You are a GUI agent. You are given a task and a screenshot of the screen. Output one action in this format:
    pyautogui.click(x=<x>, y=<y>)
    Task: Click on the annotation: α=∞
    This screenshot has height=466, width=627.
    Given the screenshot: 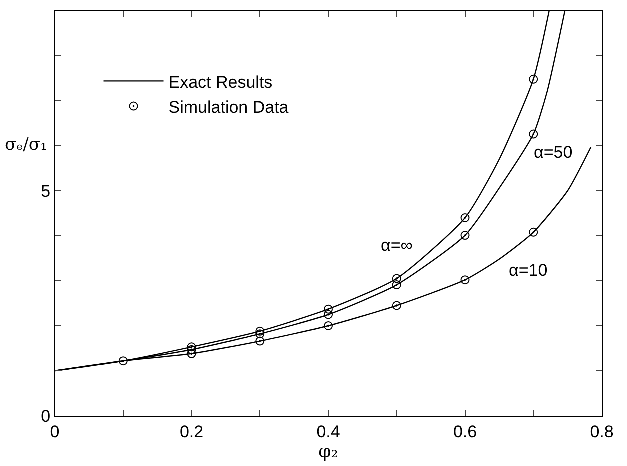 What is the action you would take?
    pyautogui.click(x=397, y=245)
    